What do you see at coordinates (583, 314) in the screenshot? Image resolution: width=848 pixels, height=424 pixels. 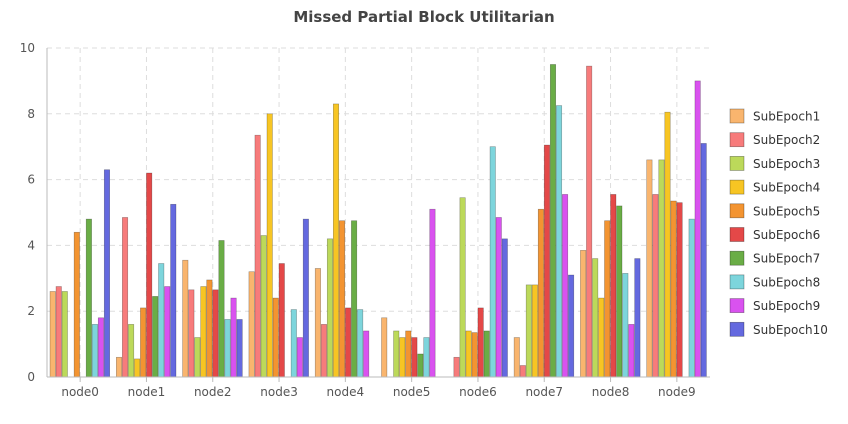 I see `bar-subepoch1-node8` at bounding box center [583, 314].